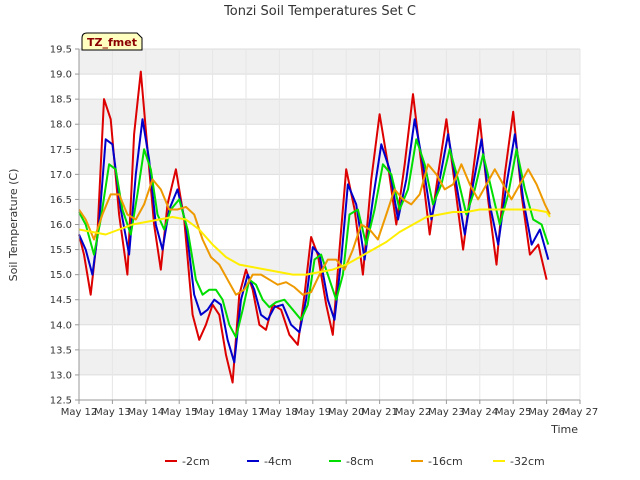 Image resolution: width=640 pixels, height=480 pixels. Describe the element at coordinates (61, 275) in the screenshot. I see `y-tick-label: 15.0` at that location.